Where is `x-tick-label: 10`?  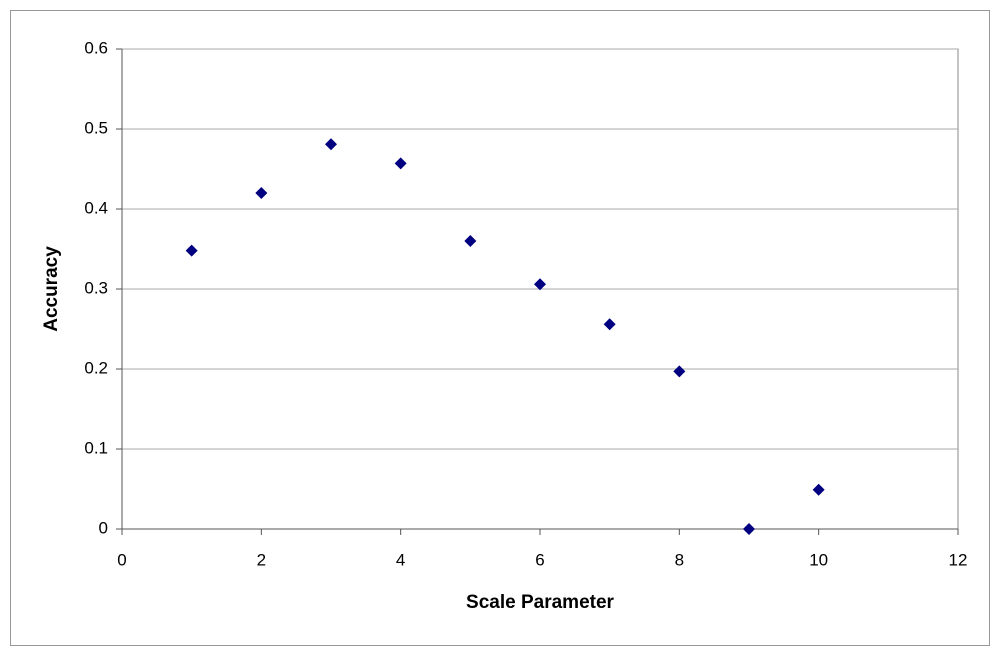 x-tick-label: 10 is located at coordinates (818, 559).